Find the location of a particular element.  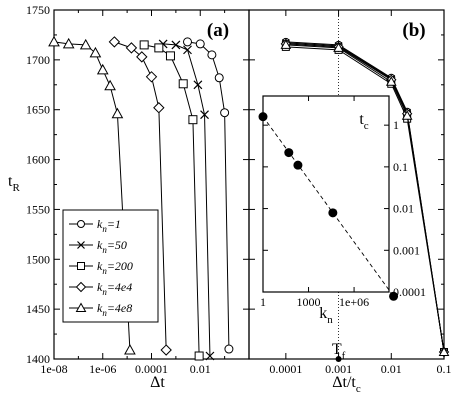

panel-tag-a: (a) is located at coordinates (218, 30).